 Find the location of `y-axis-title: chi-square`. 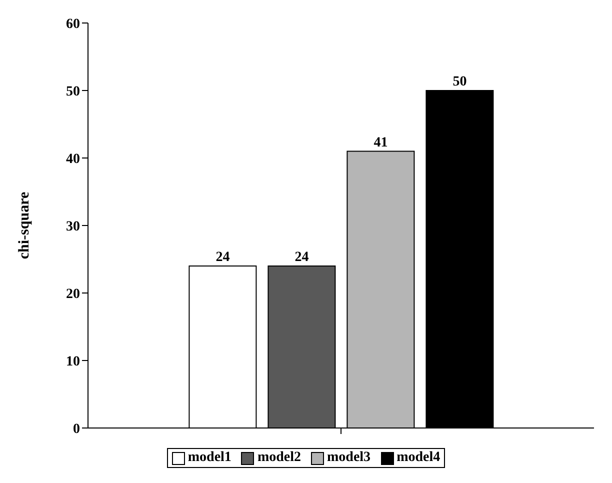

y-axis-title: chi-square is located at coordinates (24, 226).